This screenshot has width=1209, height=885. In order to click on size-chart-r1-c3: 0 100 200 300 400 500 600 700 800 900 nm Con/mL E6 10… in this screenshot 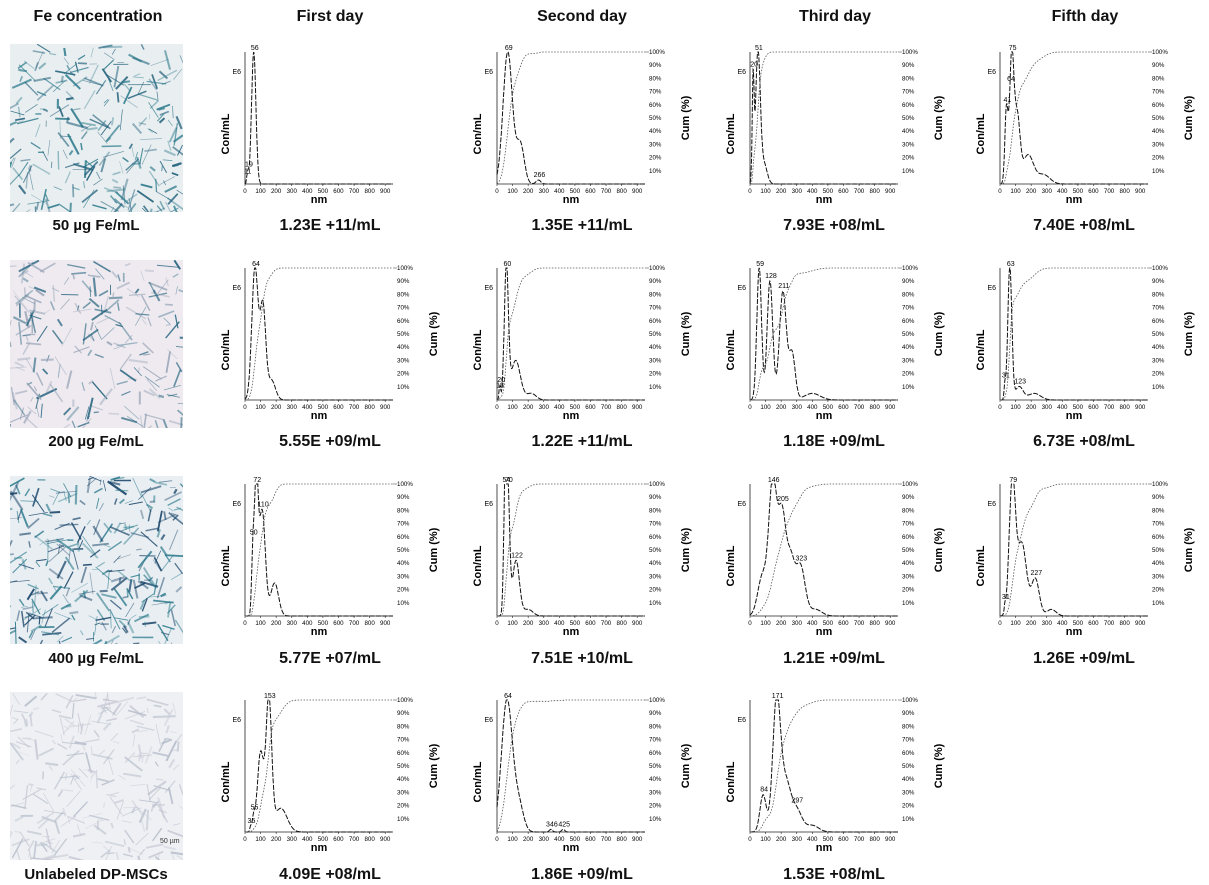, I will do `click(1085, 341)`.